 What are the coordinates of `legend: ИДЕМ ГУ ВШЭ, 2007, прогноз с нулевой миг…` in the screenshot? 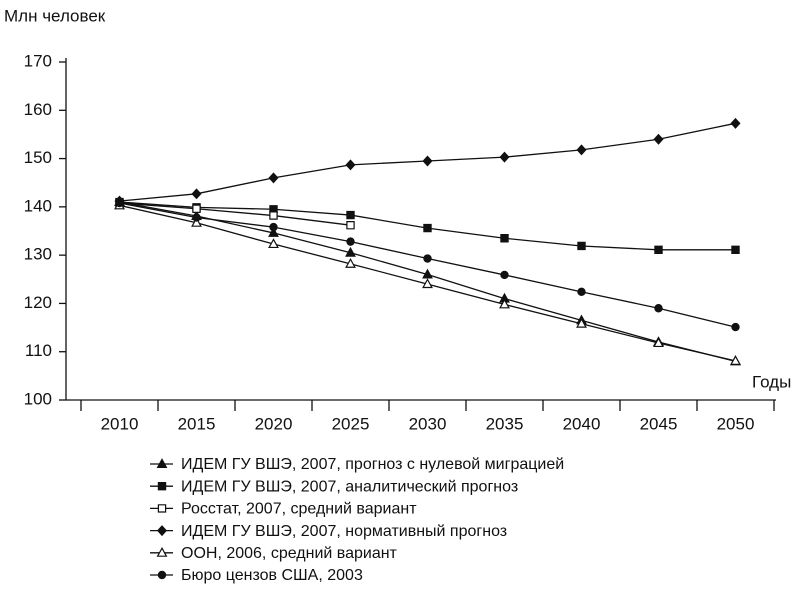 It's located at (357, 520).